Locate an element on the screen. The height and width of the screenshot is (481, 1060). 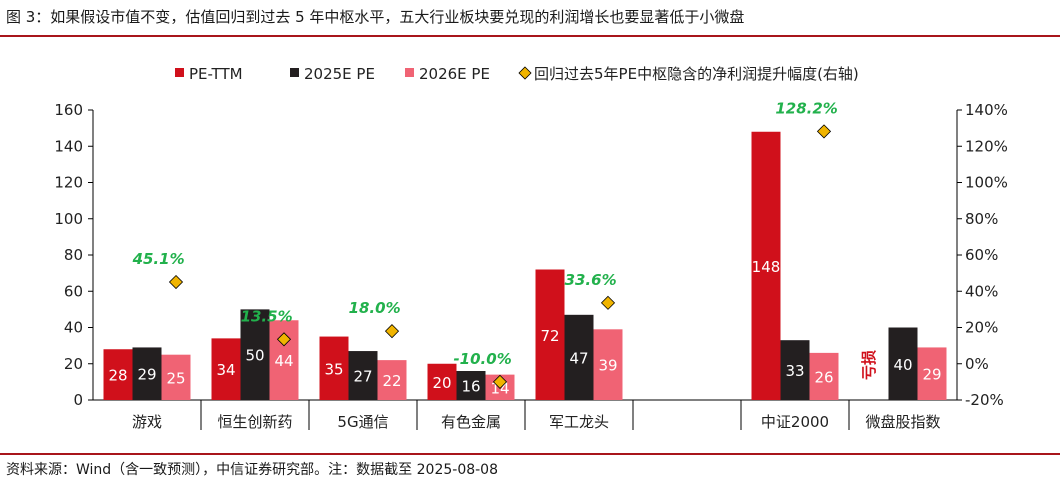
bar-value-label: 44 is located at coordinates (283, 361).